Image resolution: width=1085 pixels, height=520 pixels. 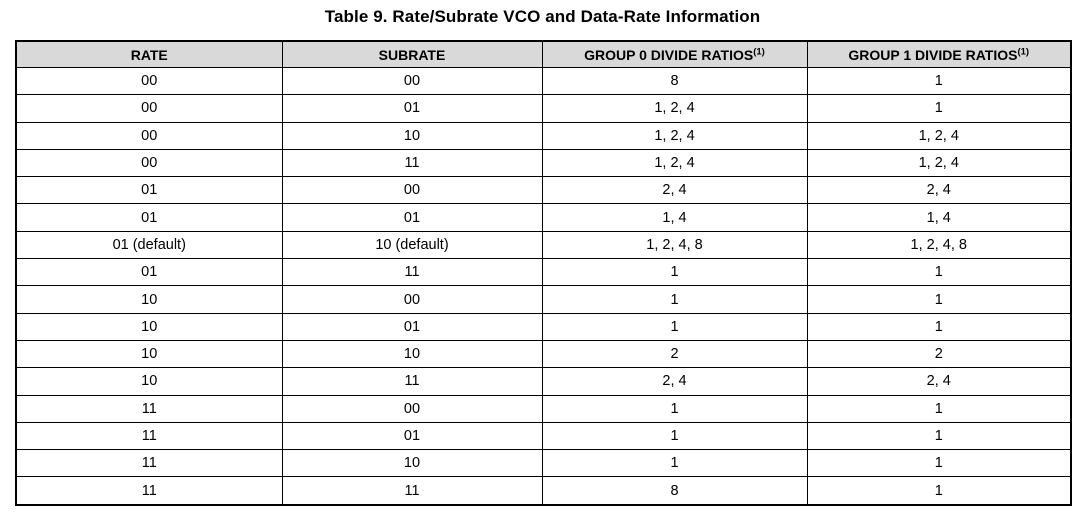 I want to click on table-row: 10 01 1 1, so click(x=543, y=326).